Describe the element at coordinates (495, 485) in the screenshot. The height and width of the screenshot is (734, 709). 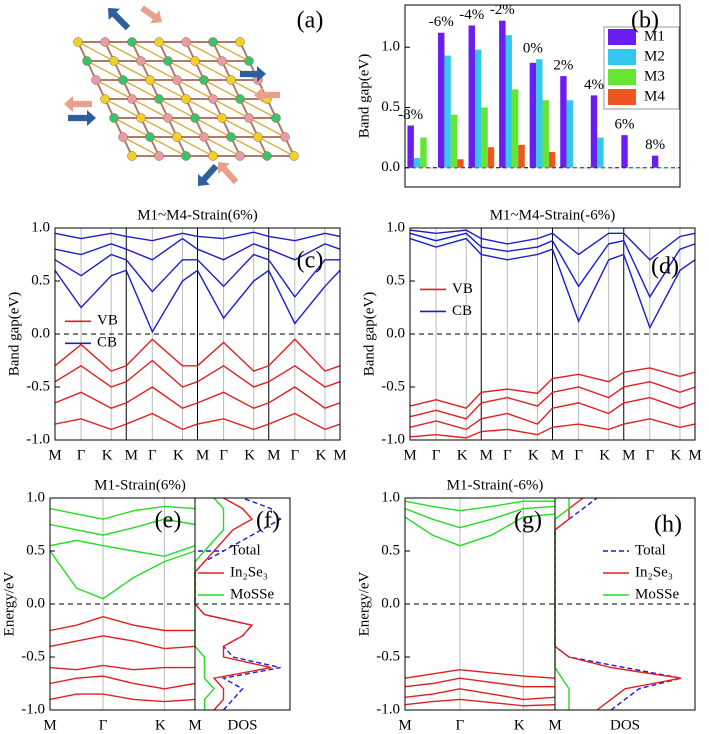
I see `chart-title: M1-Strain(-6%)` at that location.